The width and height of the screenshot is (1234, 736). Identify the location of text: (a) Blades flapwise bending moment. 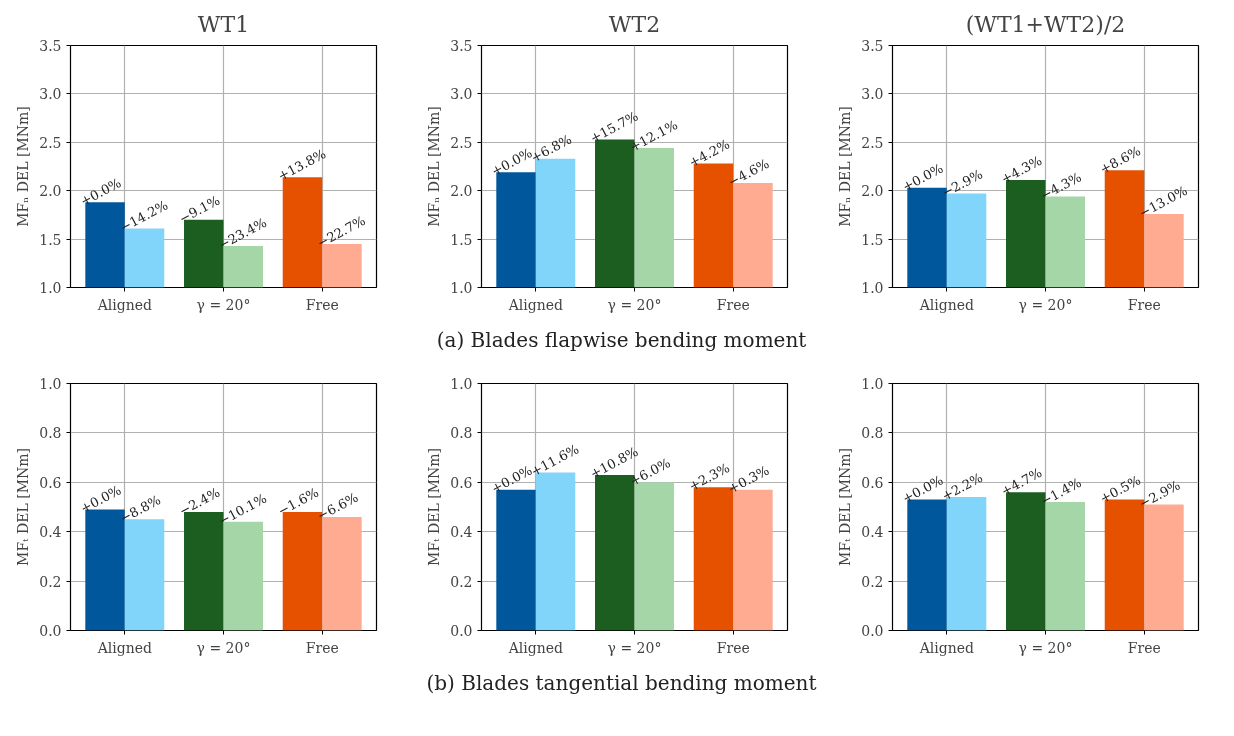
(621, 340).